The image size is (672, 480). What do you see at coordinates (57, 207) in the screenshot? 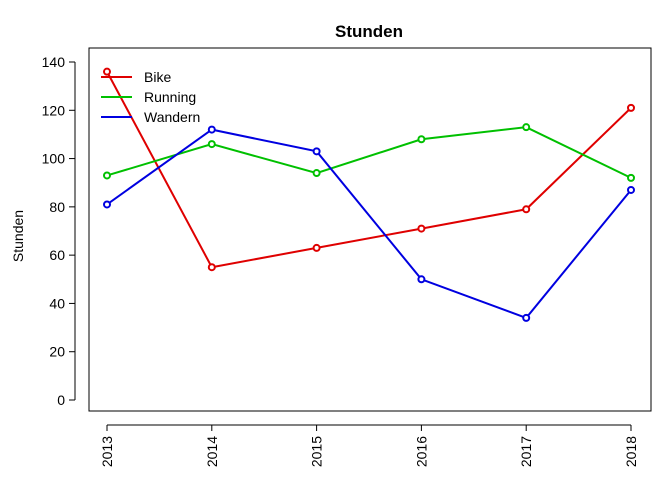
I see `y-tick-label: 80` at bounding box center [57, 207].